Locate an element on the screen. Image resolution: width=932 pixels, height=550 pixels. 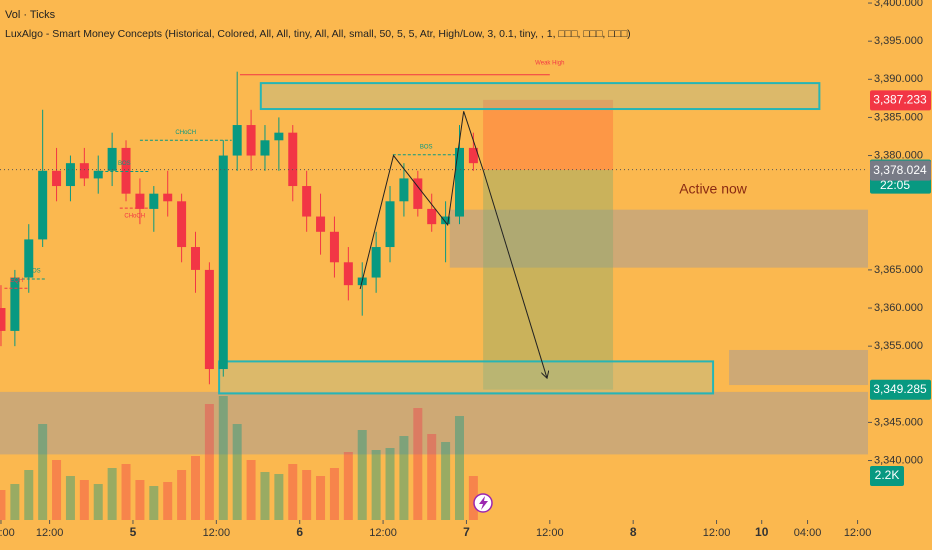
alert-icon is located at coordinates (483, 503).